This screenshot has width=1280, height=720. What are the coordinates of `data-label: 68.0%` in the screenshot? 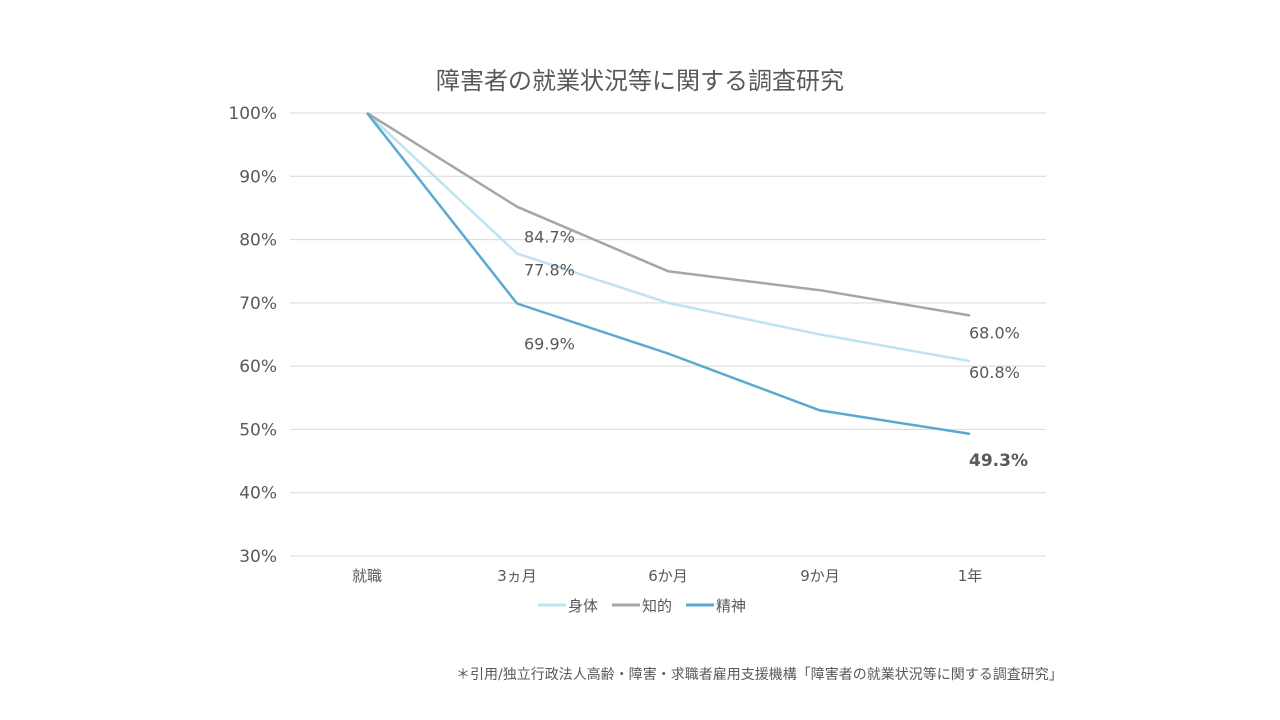 It's located at (994, 333).